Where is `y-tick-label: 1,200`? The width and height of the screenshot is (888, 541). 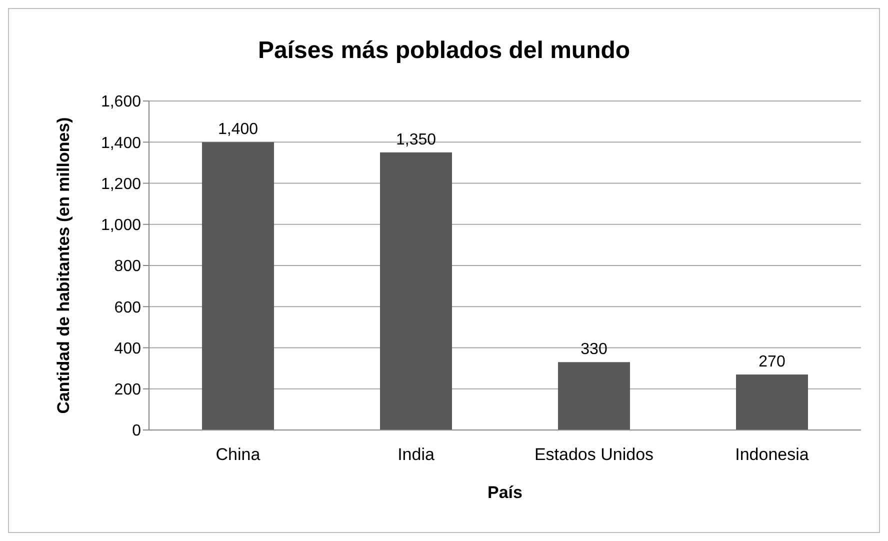 y-tick-label: 1,200 is located at coordinates (121, 184).